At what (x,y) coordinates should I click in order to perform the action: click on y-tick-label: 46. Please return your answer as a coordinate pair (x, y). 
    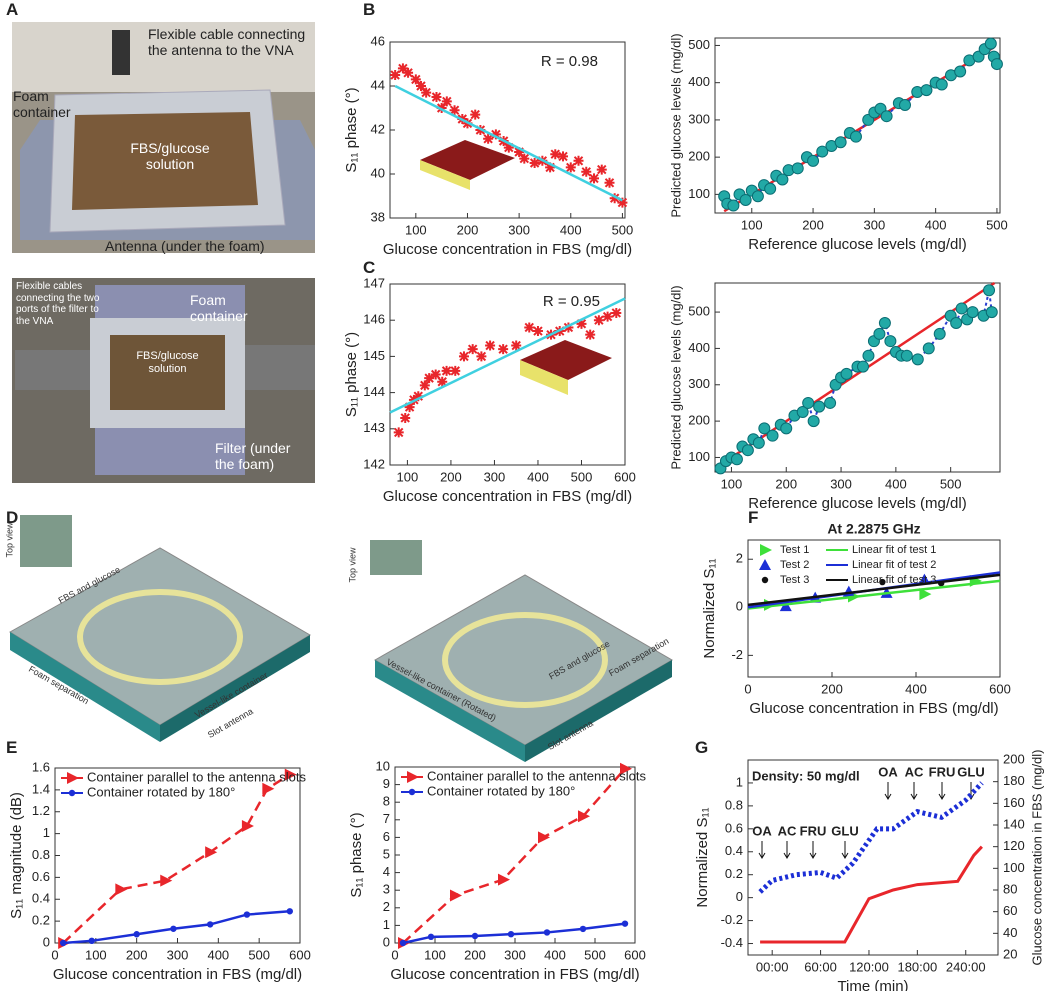
    Looking at the image, I should click on (378, 40).